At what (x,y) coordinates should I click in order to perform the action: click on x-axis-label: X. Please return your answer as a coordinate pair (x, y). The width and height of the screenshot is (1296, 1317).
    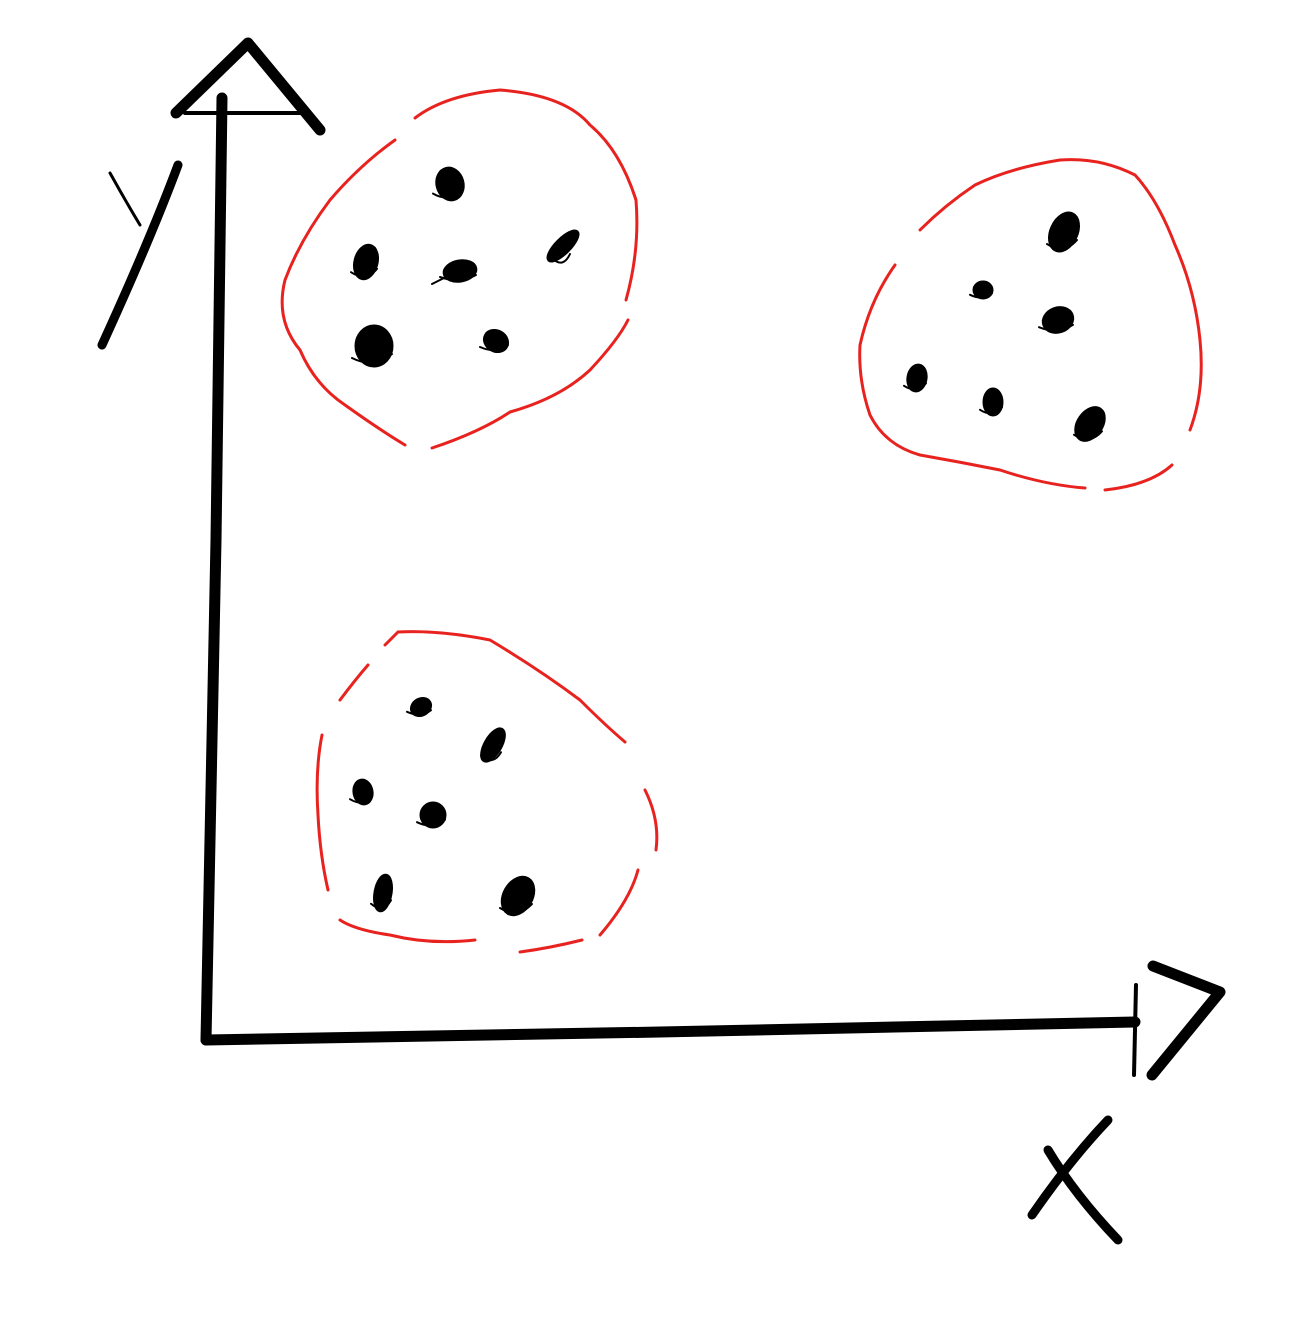
    Looking at the image, I should click on (1075, 1180).